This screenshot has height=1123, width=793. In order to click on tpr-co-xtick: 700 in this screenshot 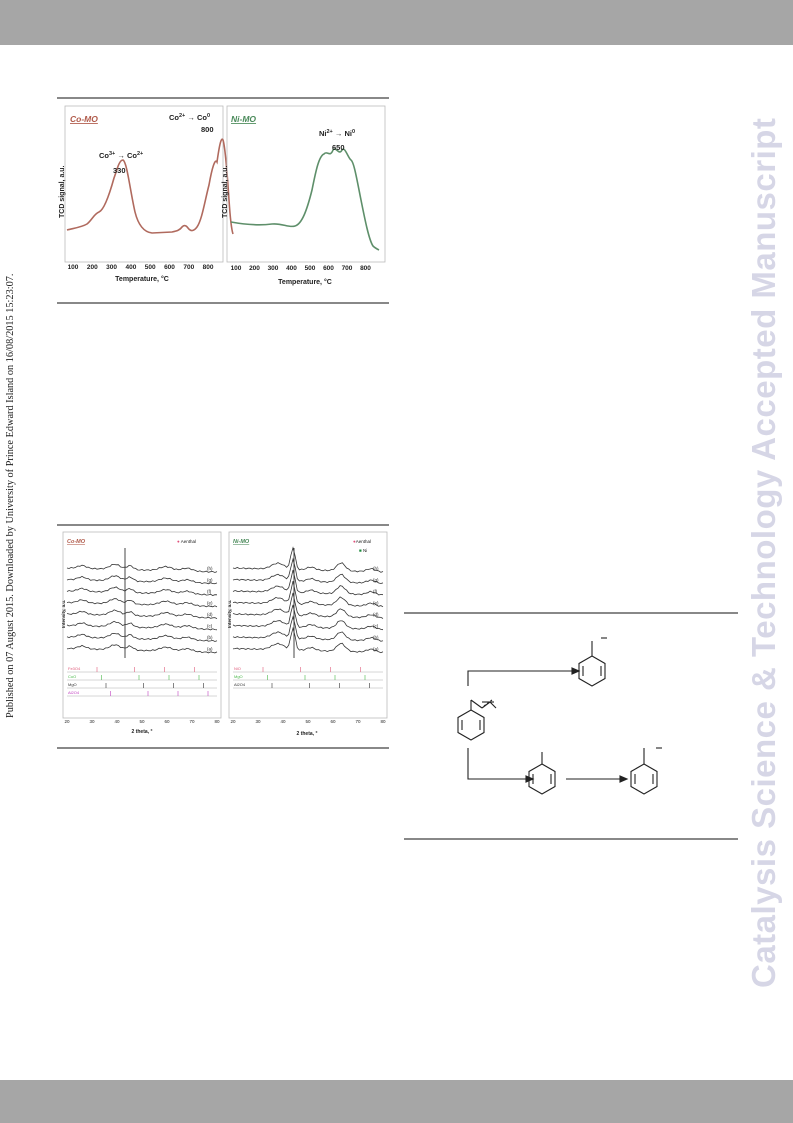, I will do `click(188, 267)`.